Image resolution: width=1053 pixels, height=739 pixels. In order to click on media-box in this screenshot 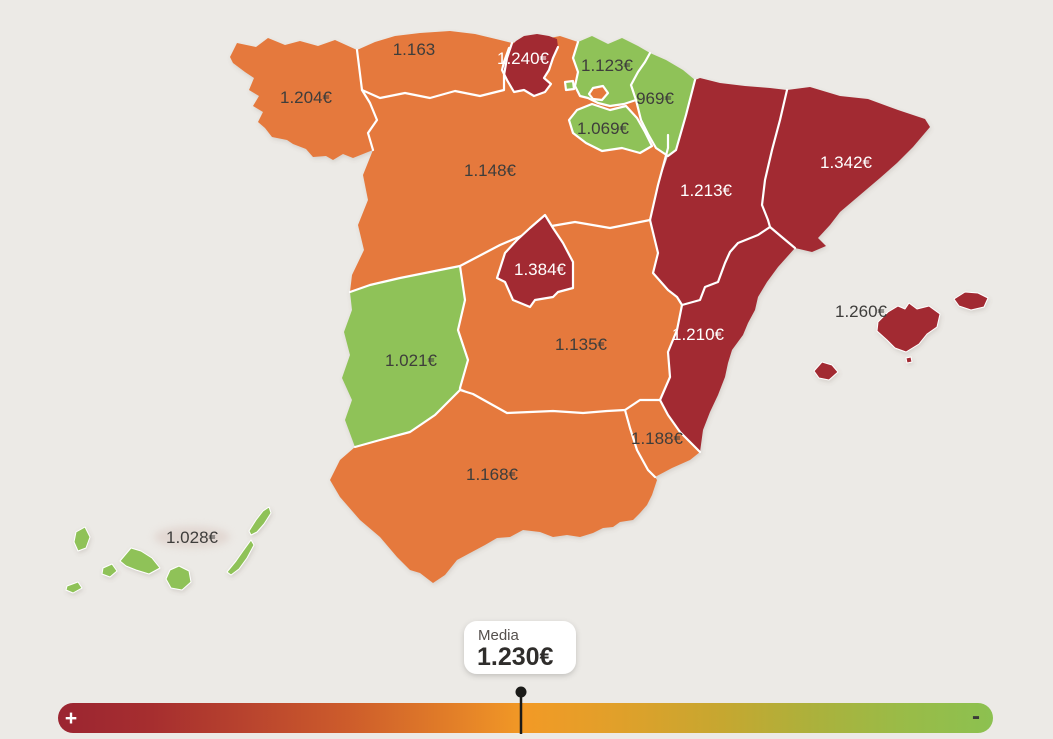, I will do `click(520, 647)`.